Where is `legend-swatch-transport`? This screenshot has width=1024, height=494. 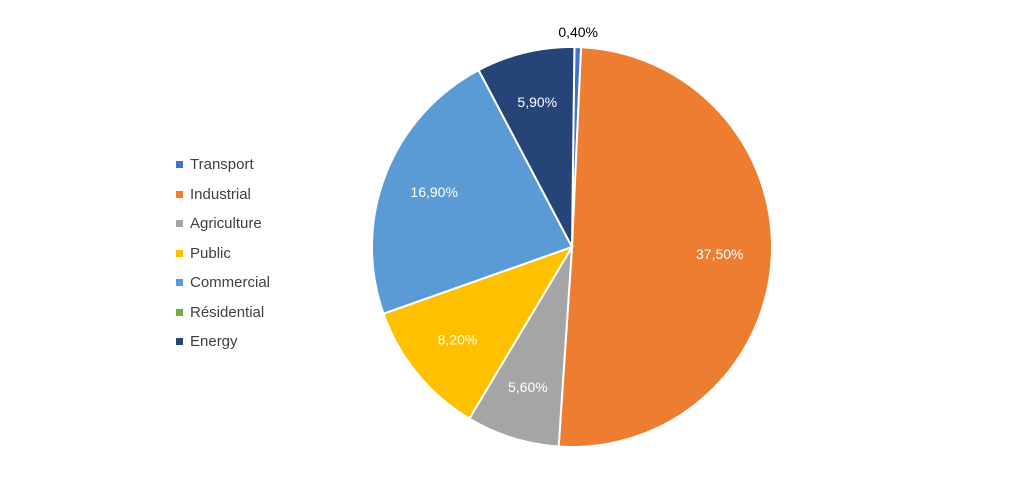 legend-swatch-transport is located at coordinates (179, 165).